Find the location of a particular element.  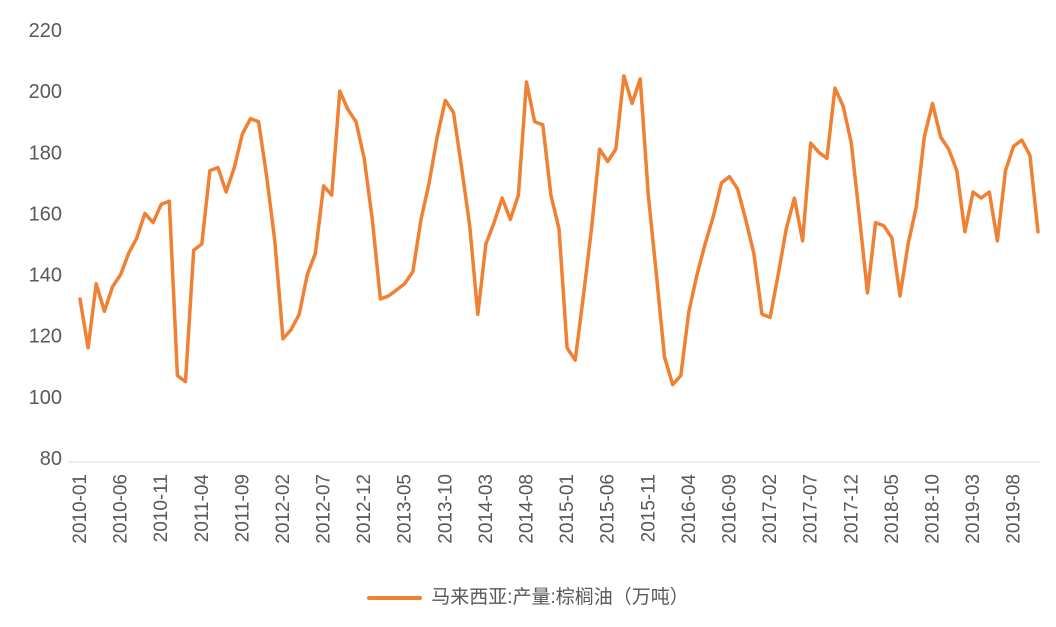

x-tick-label: 2012-12 is located at coordinates (364, 509).